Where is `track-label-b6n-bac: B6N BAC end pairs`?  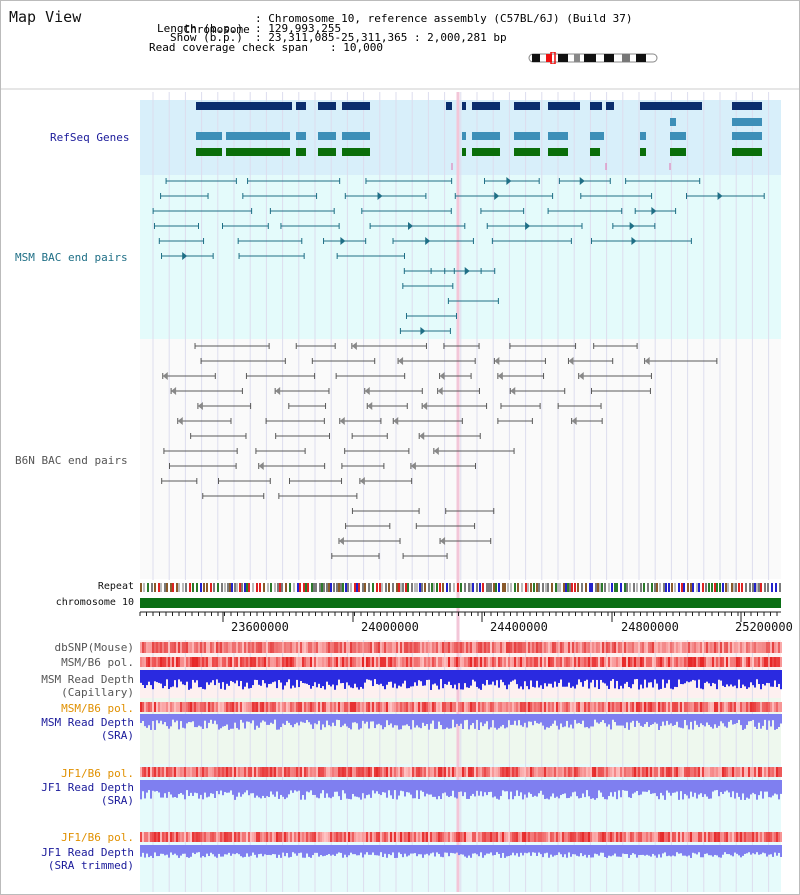
track-label-b6n-bac: B6N BAC end pairs is located at coordinates (71, 460).